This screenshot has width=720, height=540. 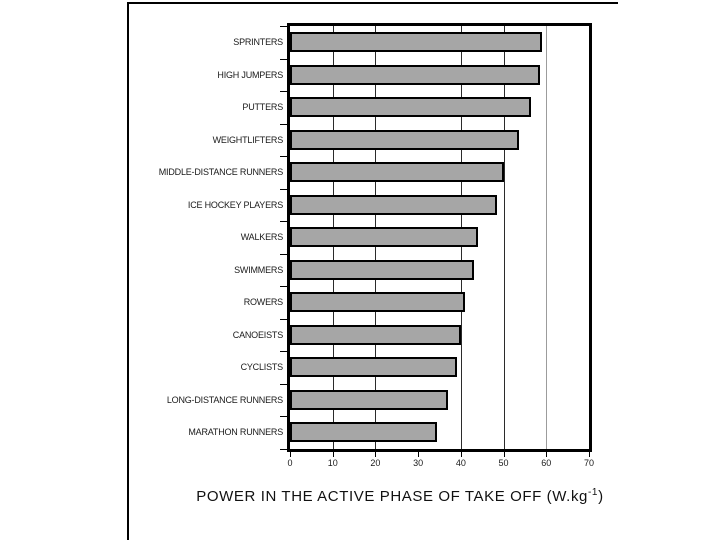 I want to click on category-label: ICE HOCKEY PLAYERS, so click(x=235, y=204).